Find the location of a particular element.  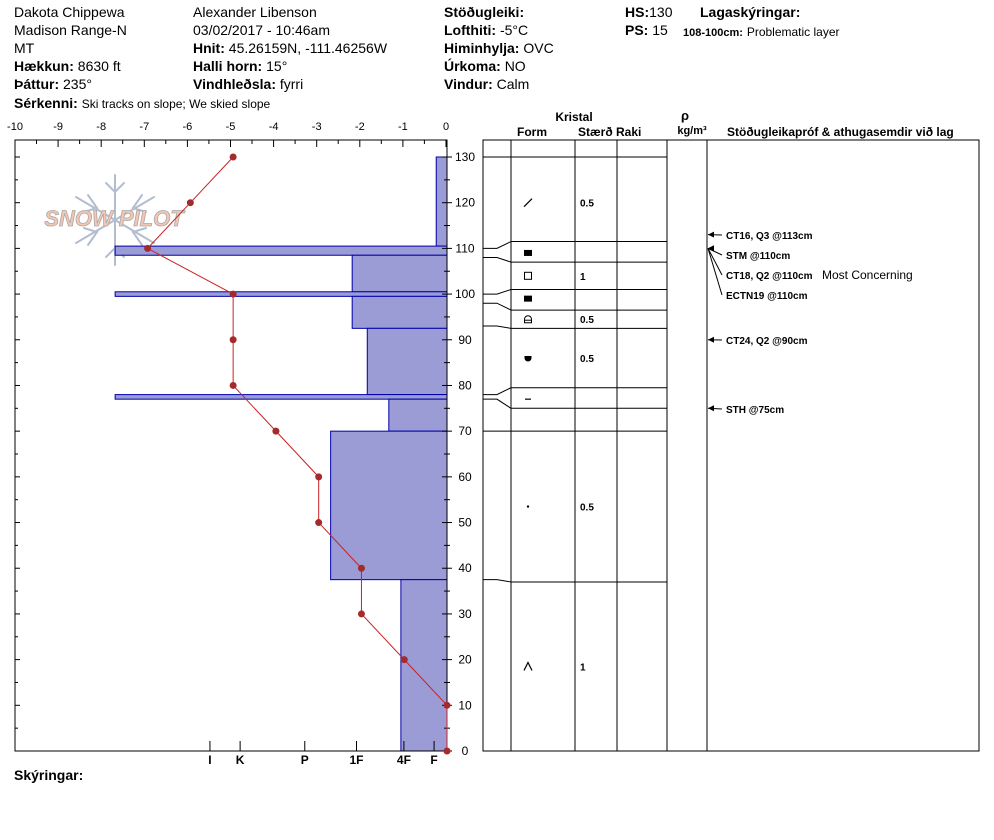

hardness-tick-label: I is located at coordinates (209, 760).